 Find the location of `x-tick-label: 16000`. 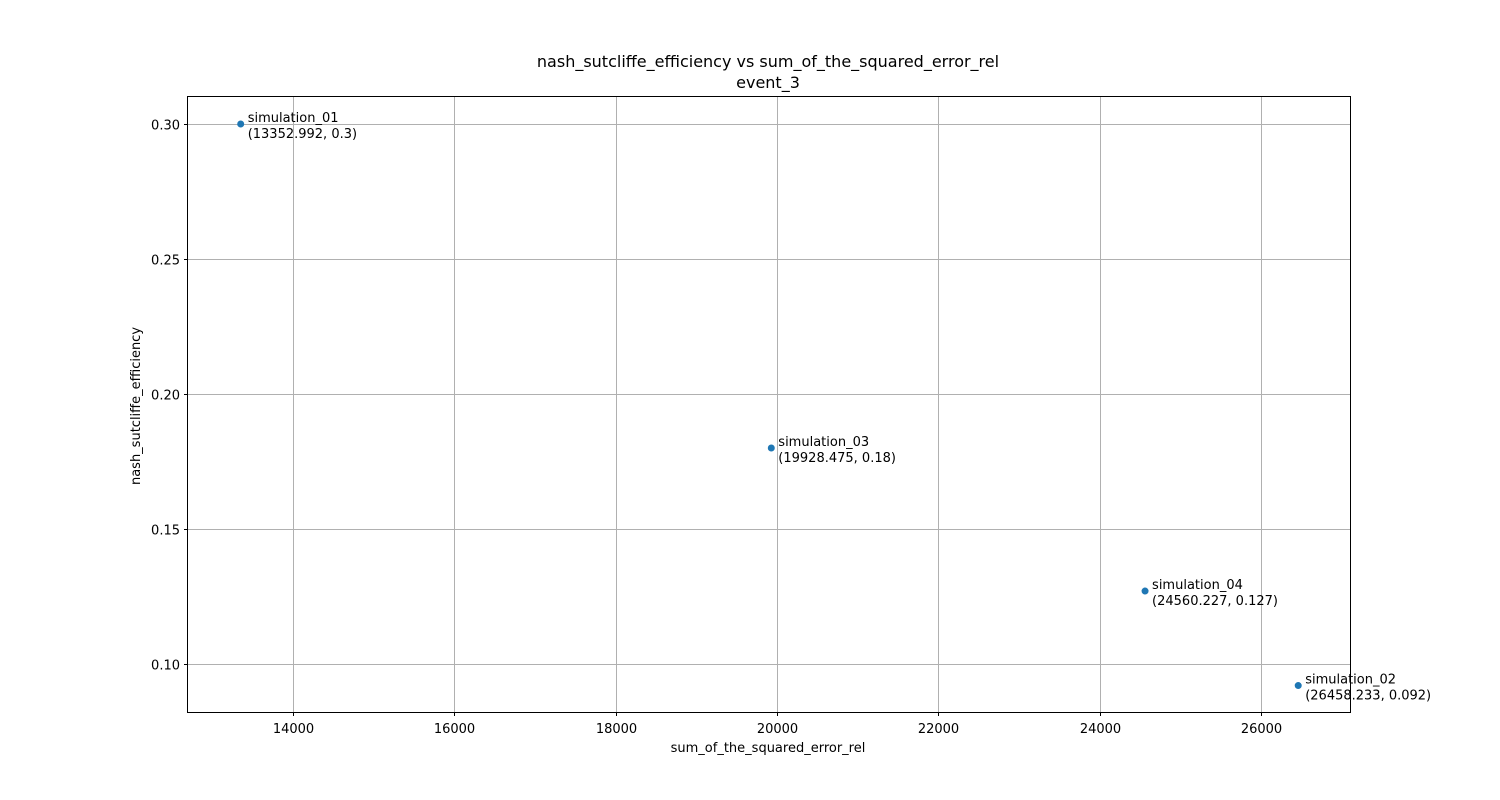

x-tick-label: 16000 is located at coordinates (454, 729).